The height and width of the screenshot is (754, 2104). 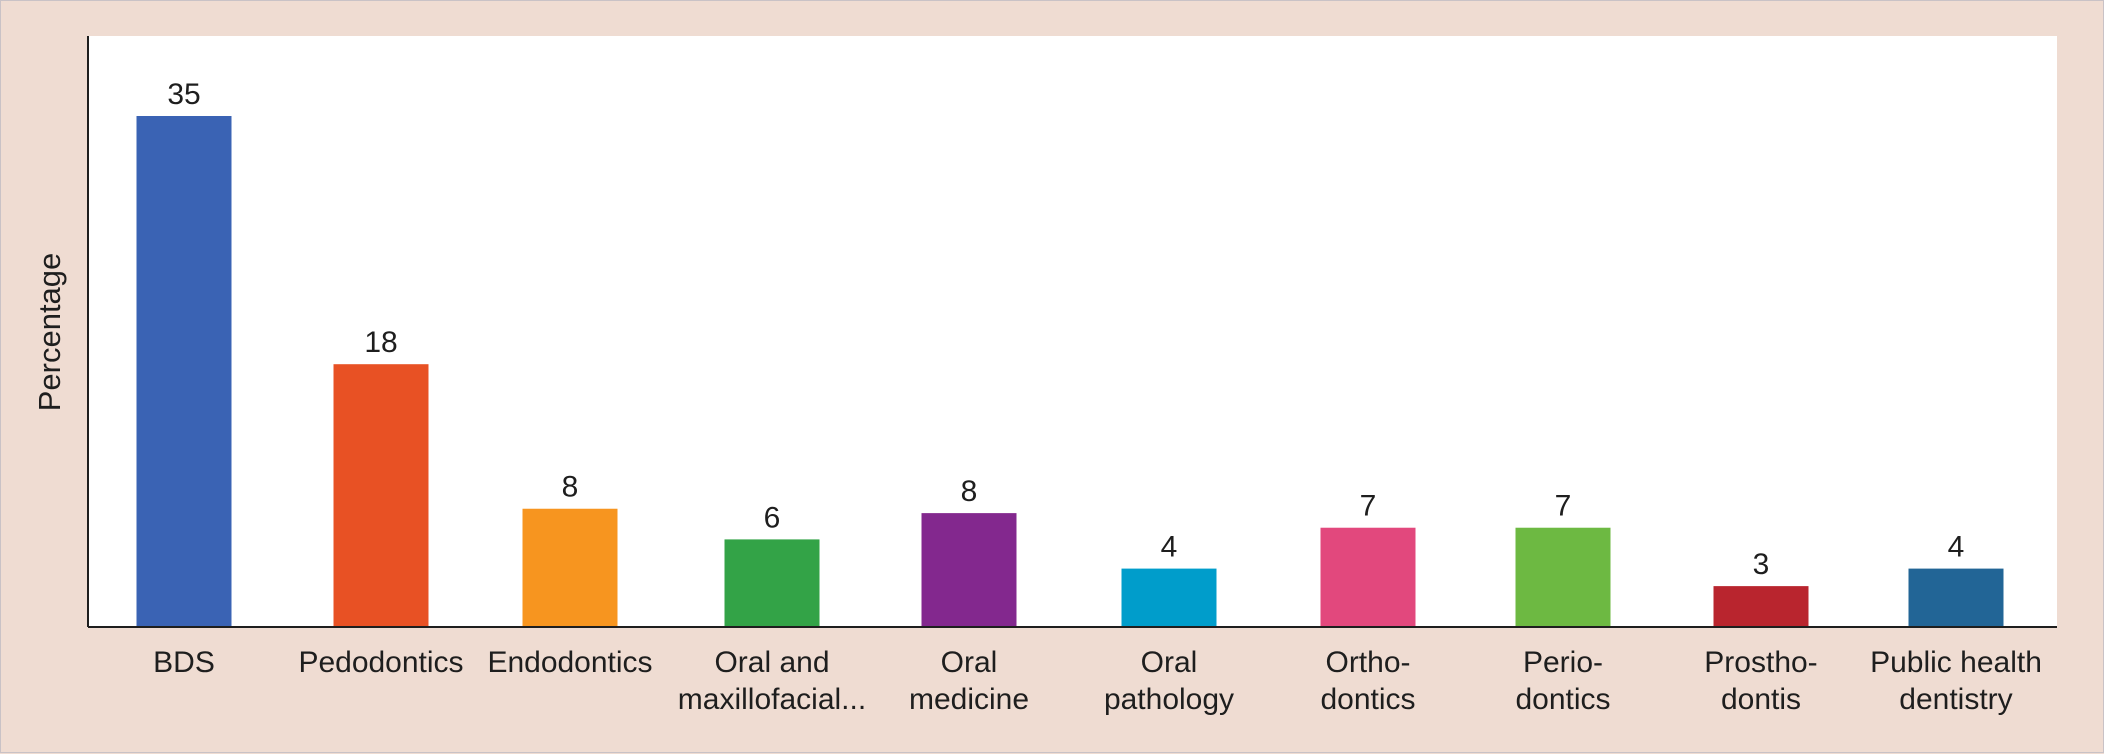 I want to click on x-tick-label: Perio-dontics, so click(x=1562, y=681).